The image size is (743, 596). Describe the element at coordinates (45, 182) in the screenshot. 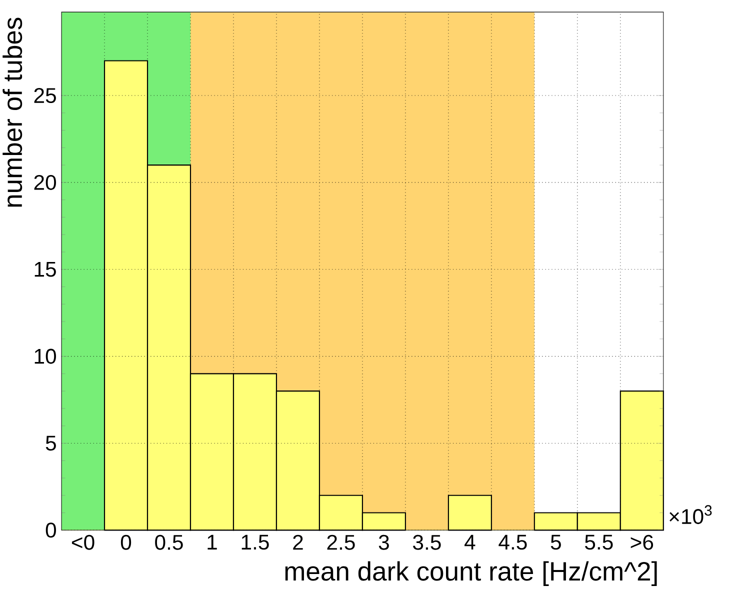

I see `y-tick-label: 20` at that location.